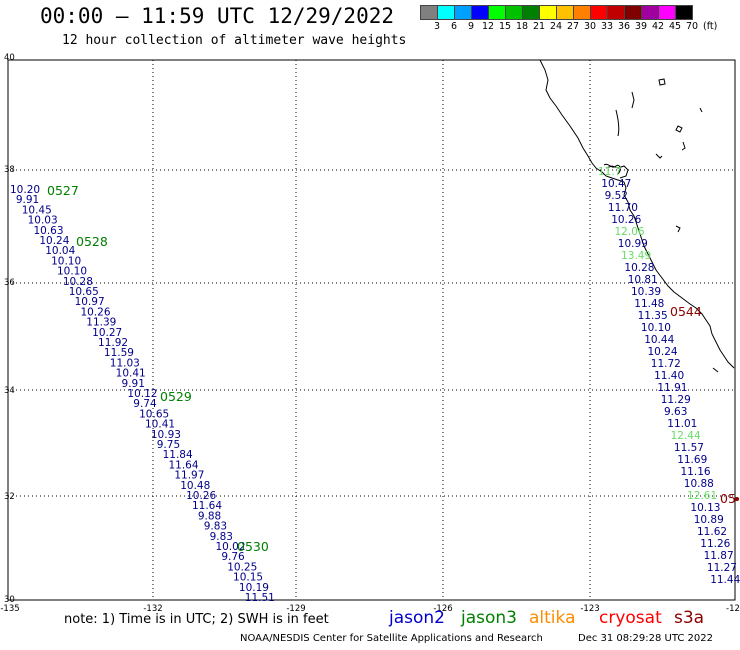  I want to click on colorbar-label: 45, so click(675, 26).